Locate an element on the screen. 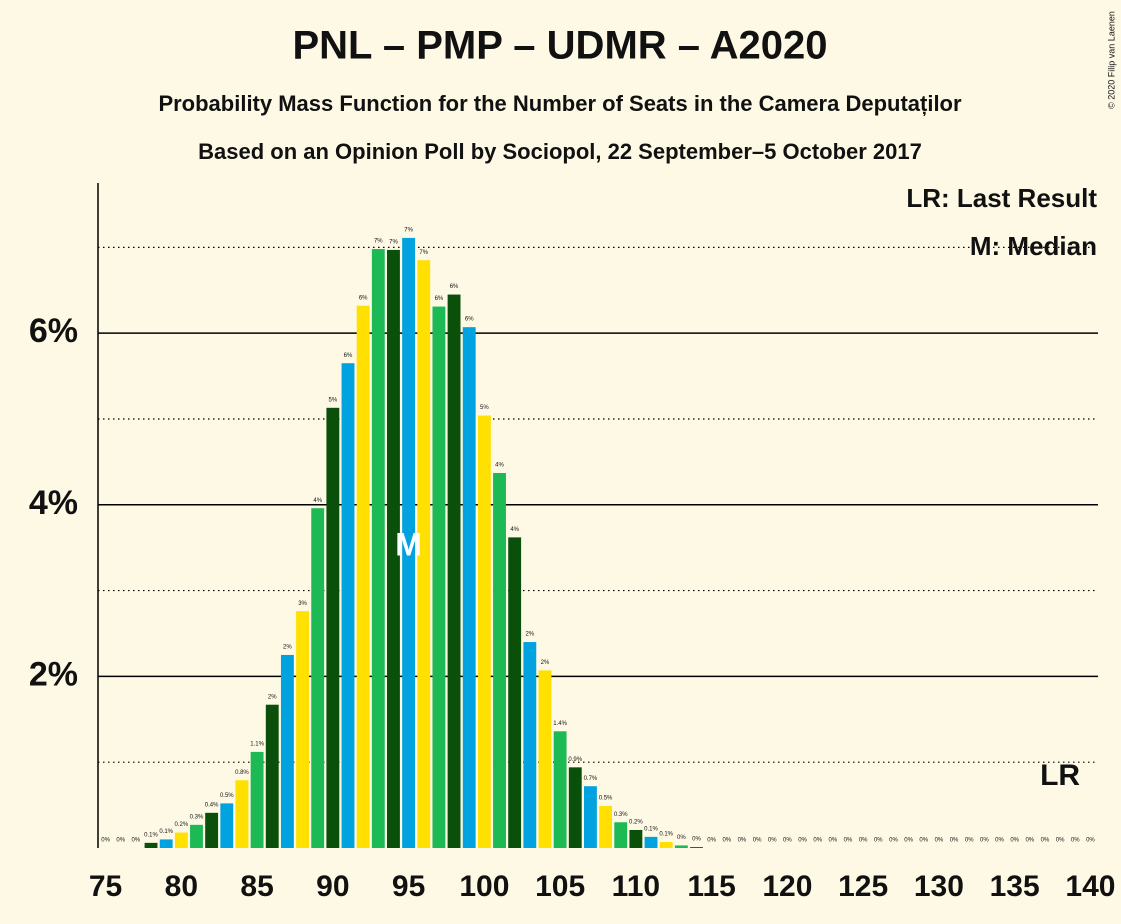 The width and height of the screenshot is (1121, 924). x-tick-label: 75 is located at coordinates (105, 886).